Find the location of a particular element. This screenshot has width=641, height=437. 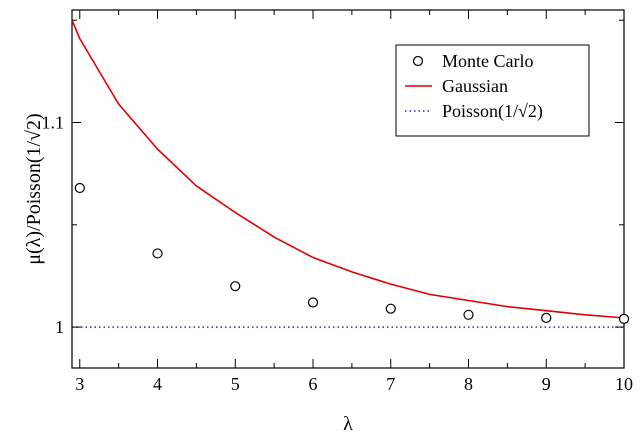

x-tick-label: 9 is located at coordinates (546, 384).